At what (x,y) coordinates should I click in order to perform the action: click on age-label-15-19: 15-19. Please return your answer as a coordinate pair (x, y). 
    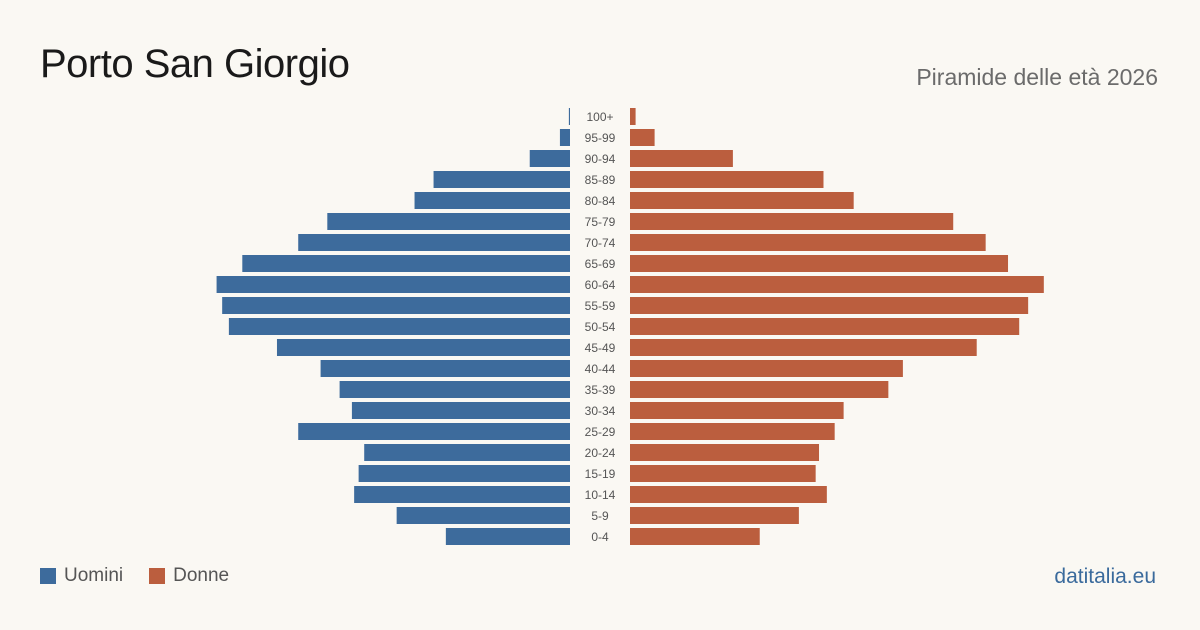
    Looking at the image, I should click on (600, 474).